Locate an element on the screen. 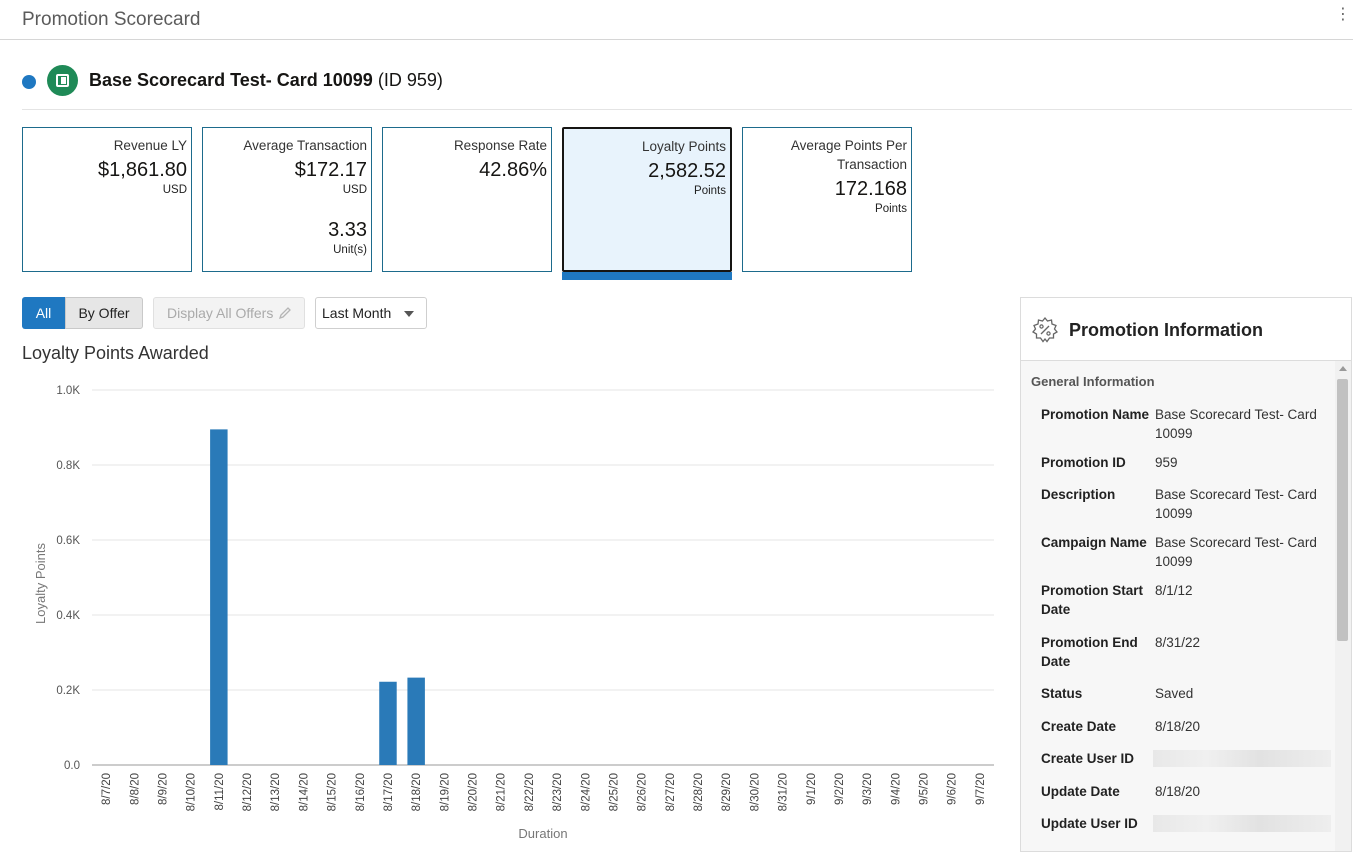 The width and height of the screenshot is (1353, 857). y-tick-label: 0.6K is located at coordinates (68, 541).